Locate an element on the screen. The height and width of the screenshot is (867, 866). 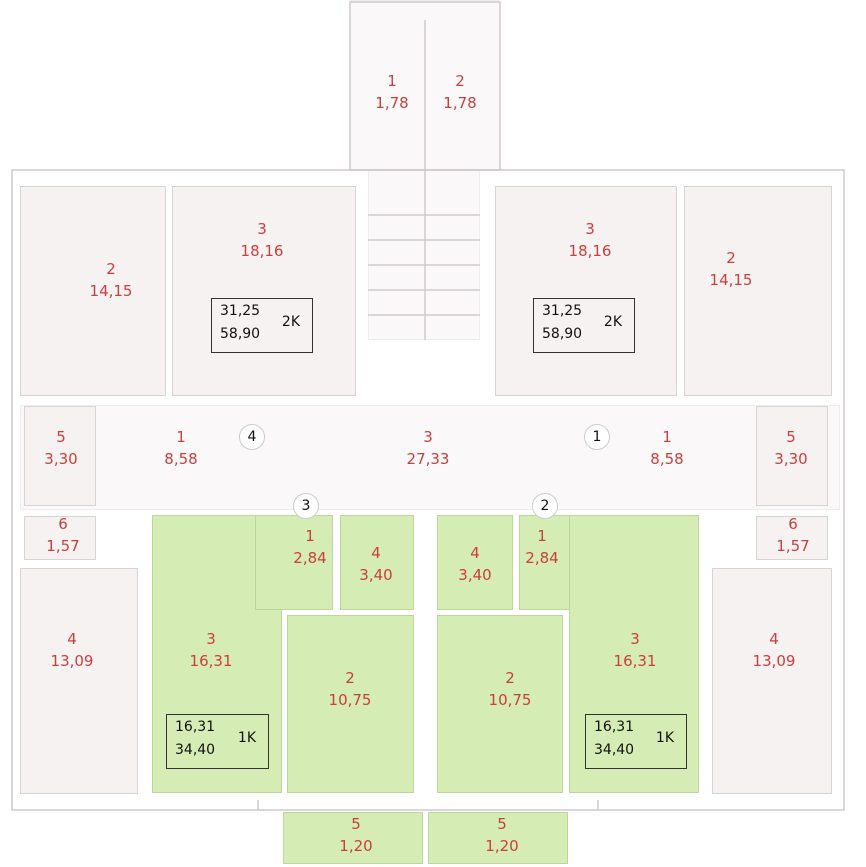
room-l6 is located at coordinates (60, 538).